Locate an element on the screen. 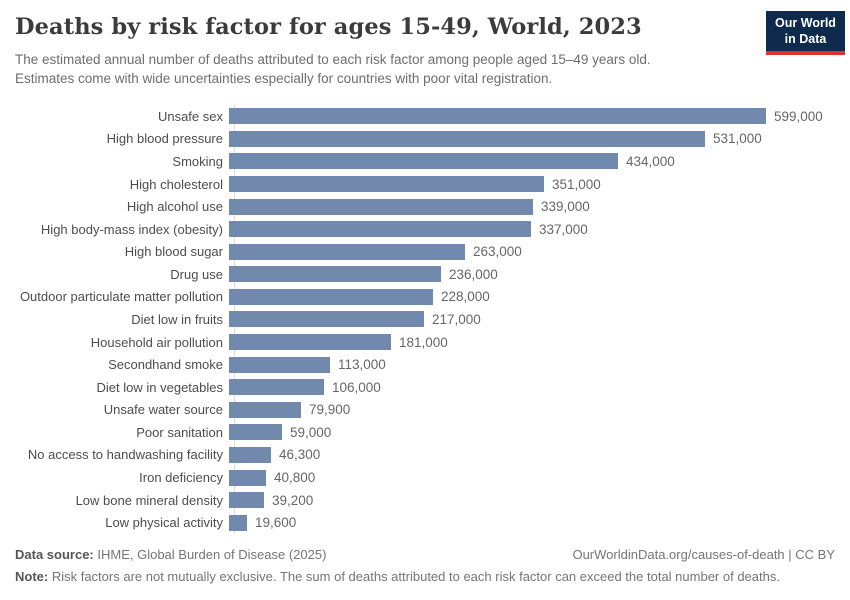 This screenshot has width=850, height=600. bar-value: 337,000 is located at coordinates (563, 229).